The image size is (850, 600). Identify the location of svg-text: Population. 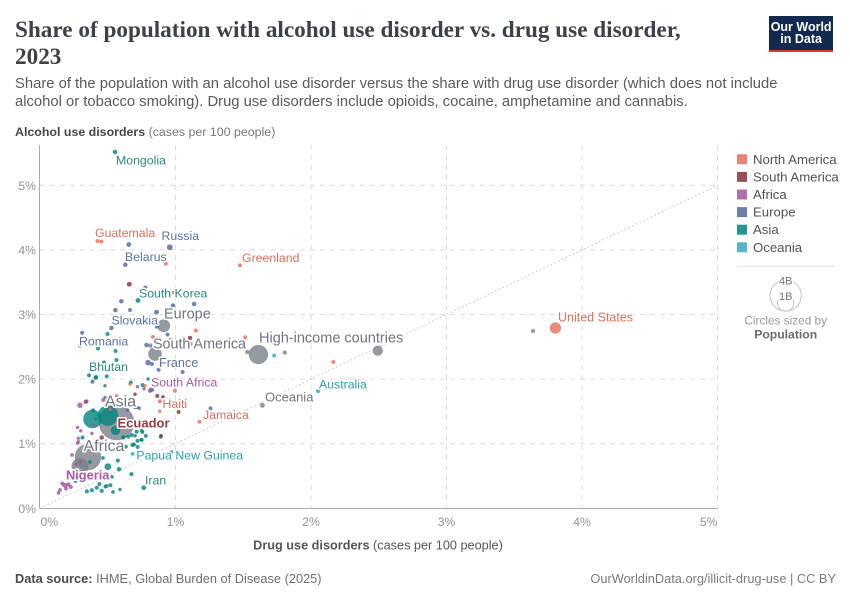
(785, 335).